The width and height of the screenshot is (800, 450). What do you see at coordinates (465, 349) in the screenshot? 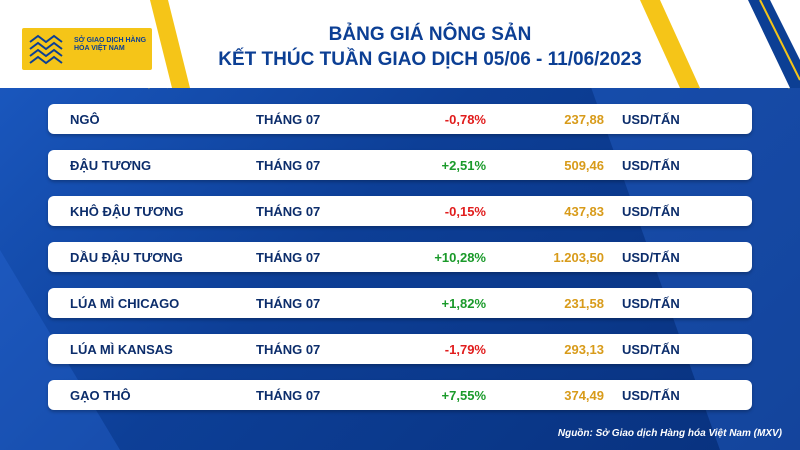
I see `price-change: -1,79%` at bounding box center [465, 349].